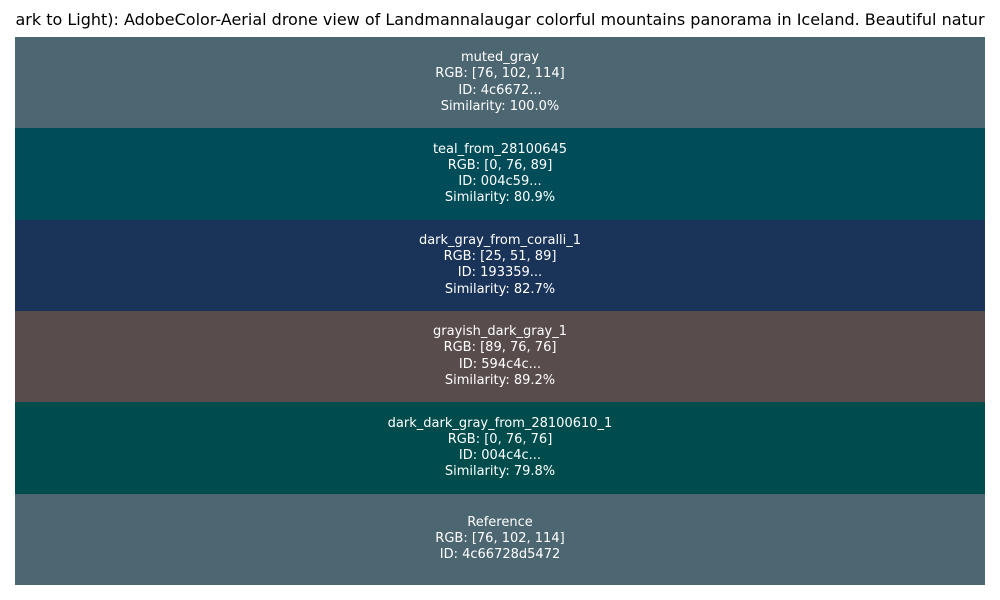 This screenshot has width=1000, height=600. What do you see at coordinates (500, 348) in the screenshot?
I see `swatch-rgb: RGB: [89, 76, 76]` at bounding box center [500, 348].